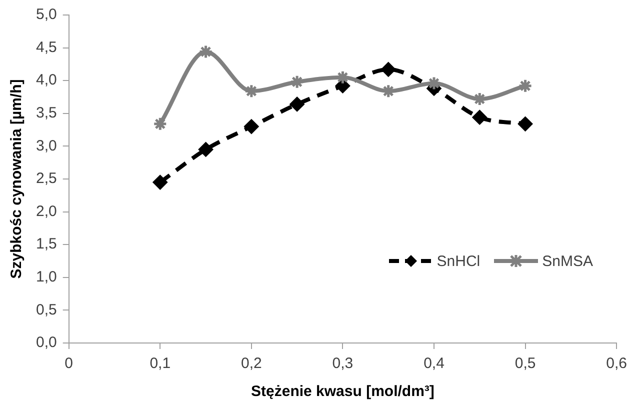  Describe the element at coordinates (525, 363) in the screenshot. I see `x-tick-label: 0,5` at that location.